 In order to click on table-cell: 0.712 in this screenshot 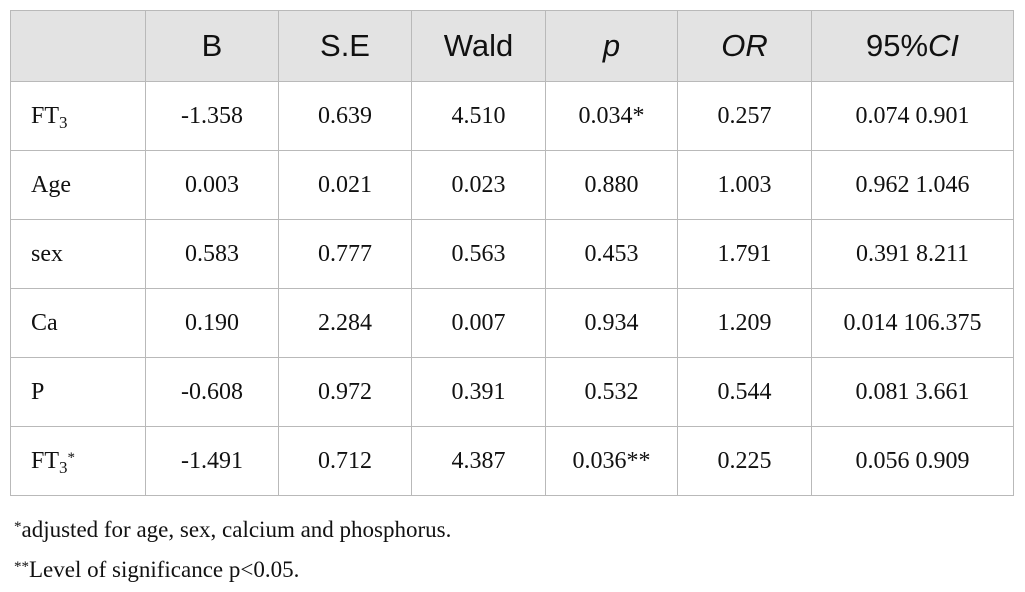, I will do `click(345, 461)`.